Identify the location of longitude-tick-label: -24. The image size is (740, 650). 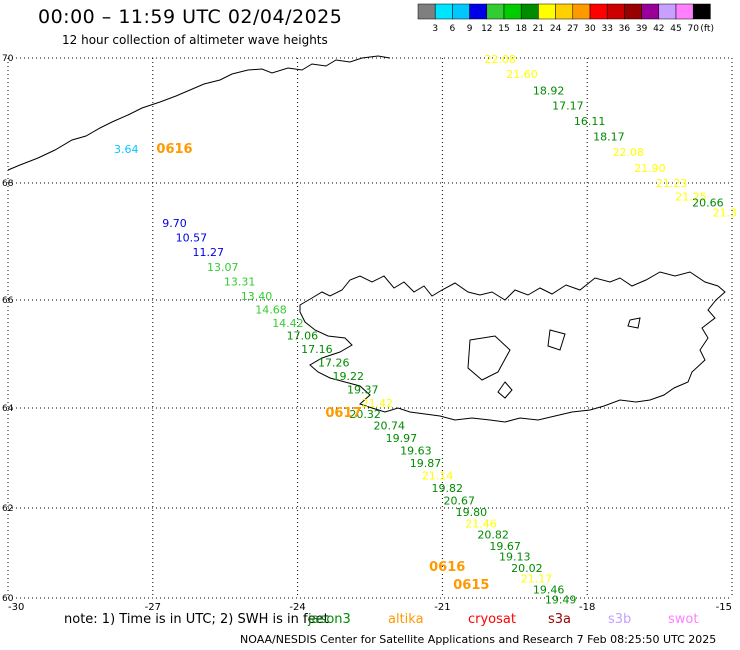
(297, 607).